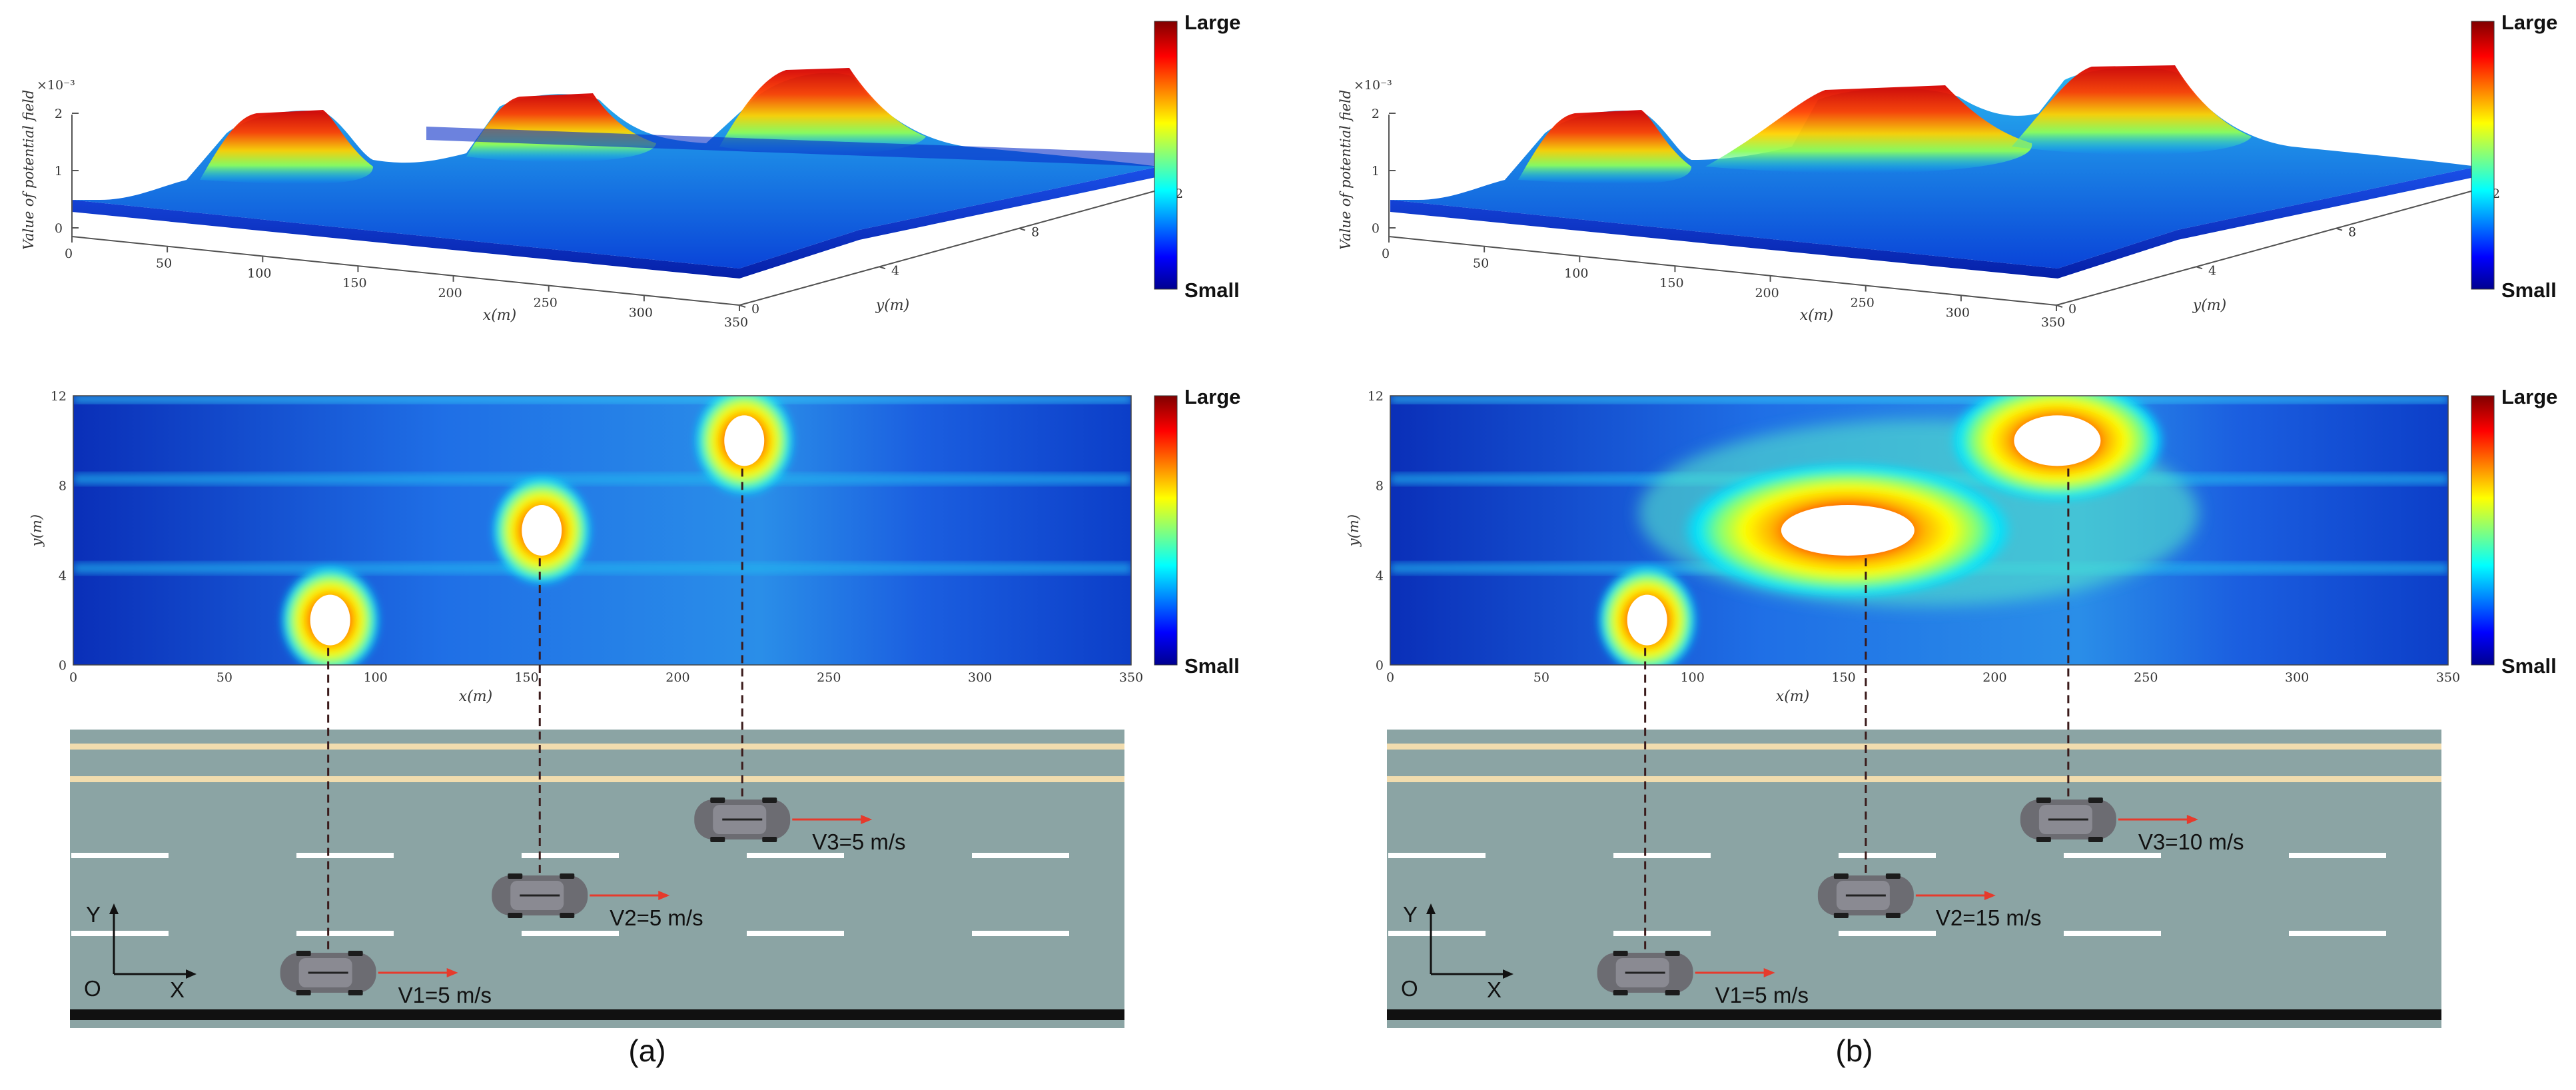 Image resolution: width=2576 pixels, height=1090 pixels. Describe the element at coordinates (602, 568) in the screenshot. I see `lane-band-a-low` at that location.